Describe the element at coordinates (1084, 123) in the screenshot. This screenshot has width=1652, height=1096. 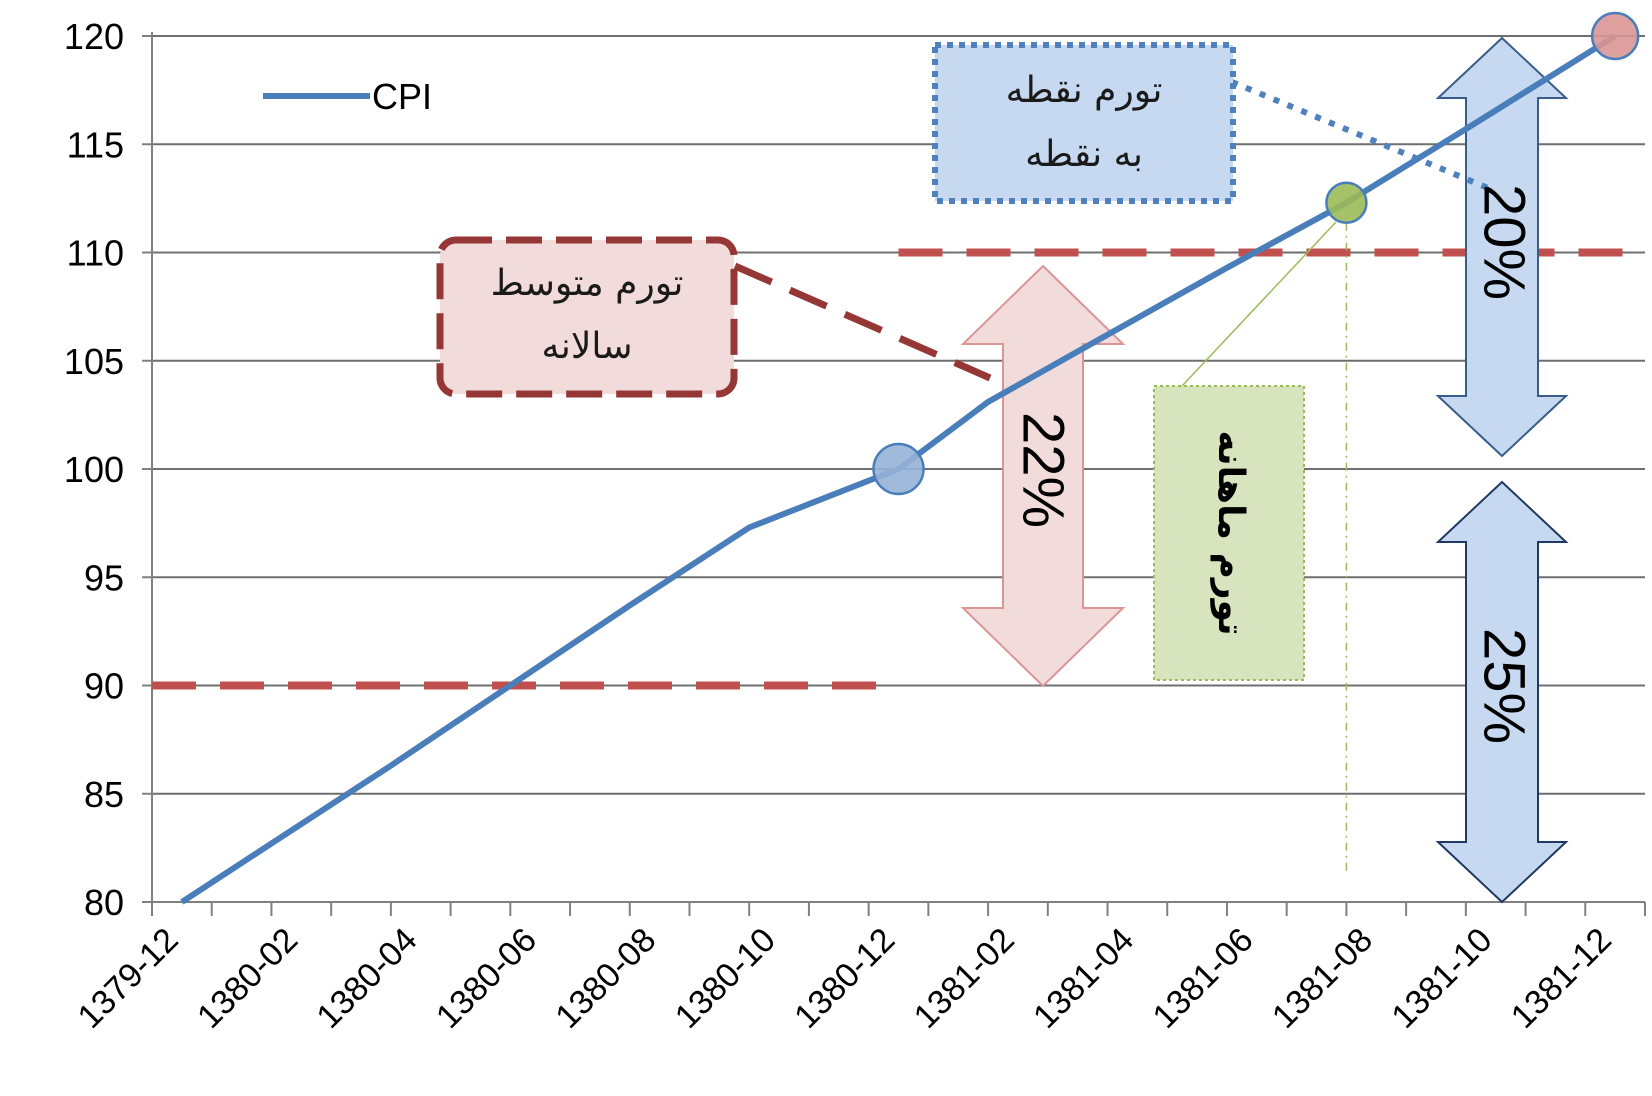
I see `p2p-box` at that location.